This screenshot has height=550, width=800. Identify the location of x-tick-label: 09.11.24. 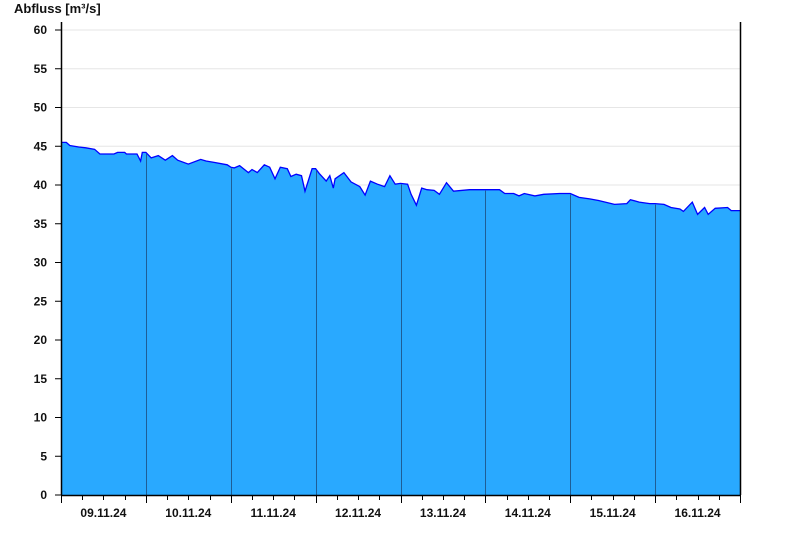
(103, 513).